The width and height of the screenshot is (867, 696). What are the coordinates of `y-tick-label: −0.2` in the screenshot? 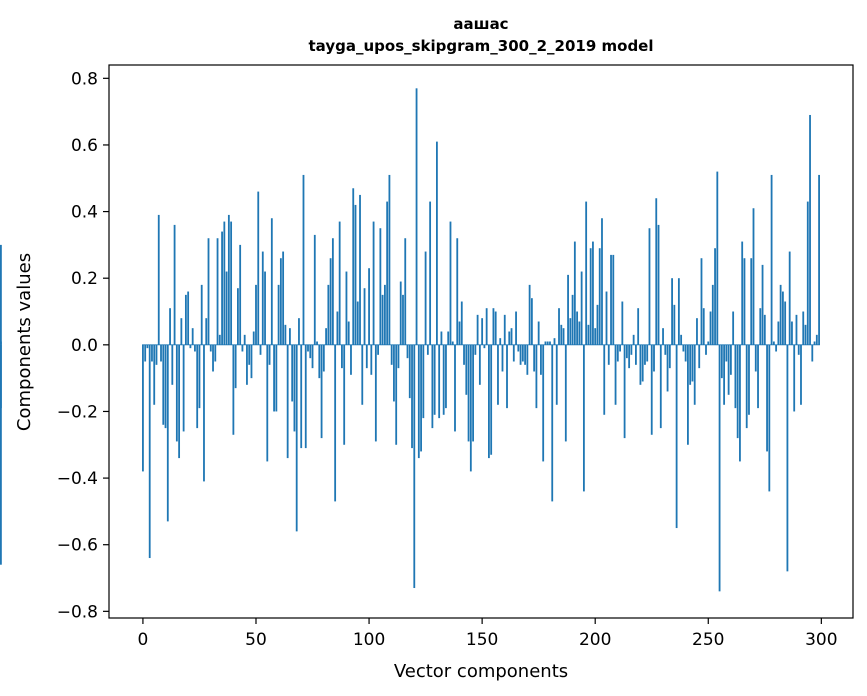 It's located at (77, 412).